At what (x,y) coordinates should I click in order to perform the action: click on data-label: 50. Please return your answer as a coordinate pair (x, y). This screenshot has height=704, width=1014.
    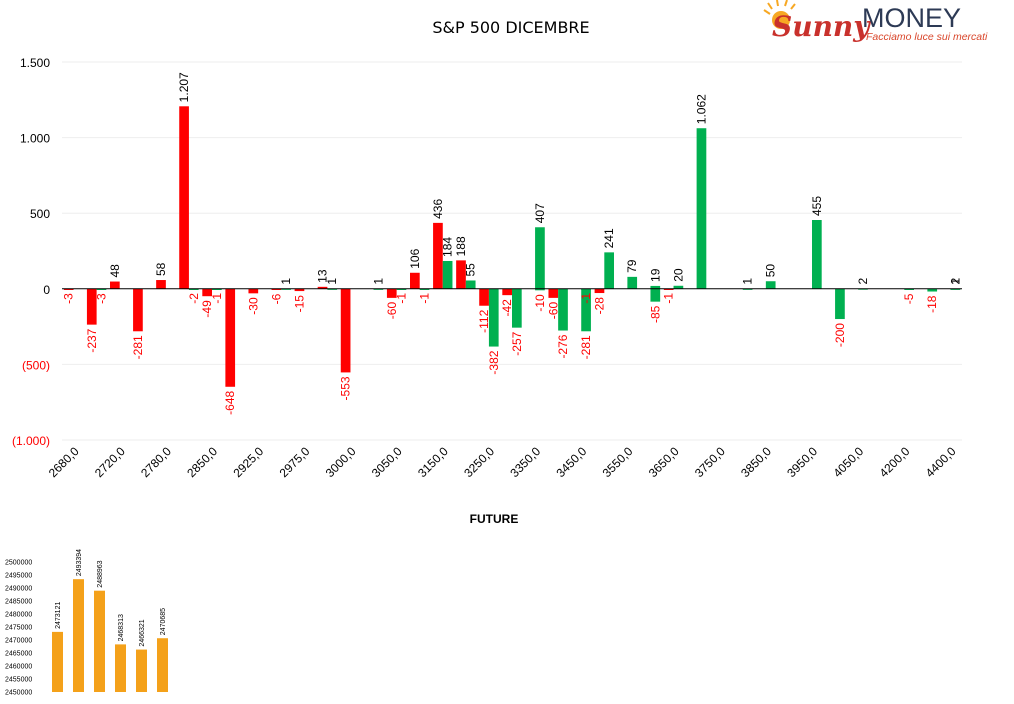
    Looking at the image, I should click on (771, 271).